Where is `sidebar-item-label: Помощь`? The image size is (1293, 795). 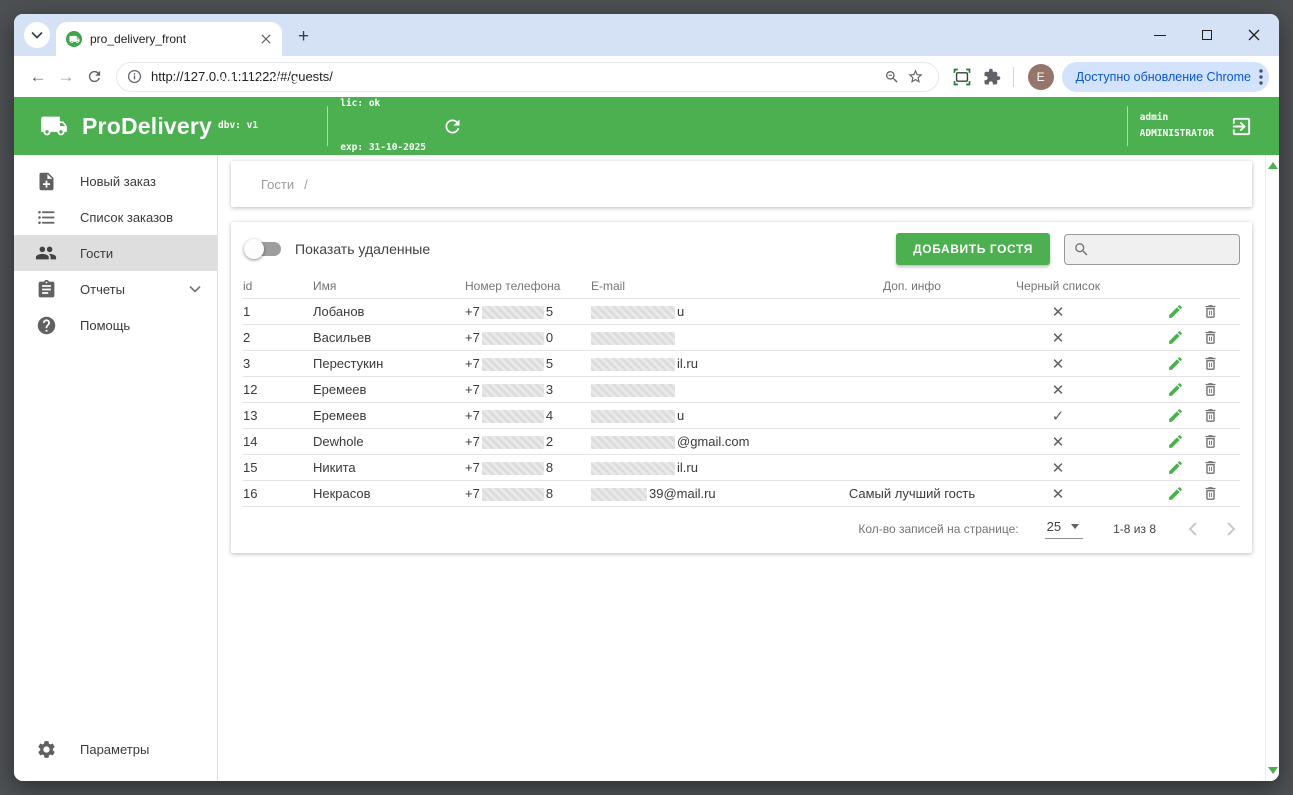 sidebar-item-label: Помощь is located at coordinates (105, 325).